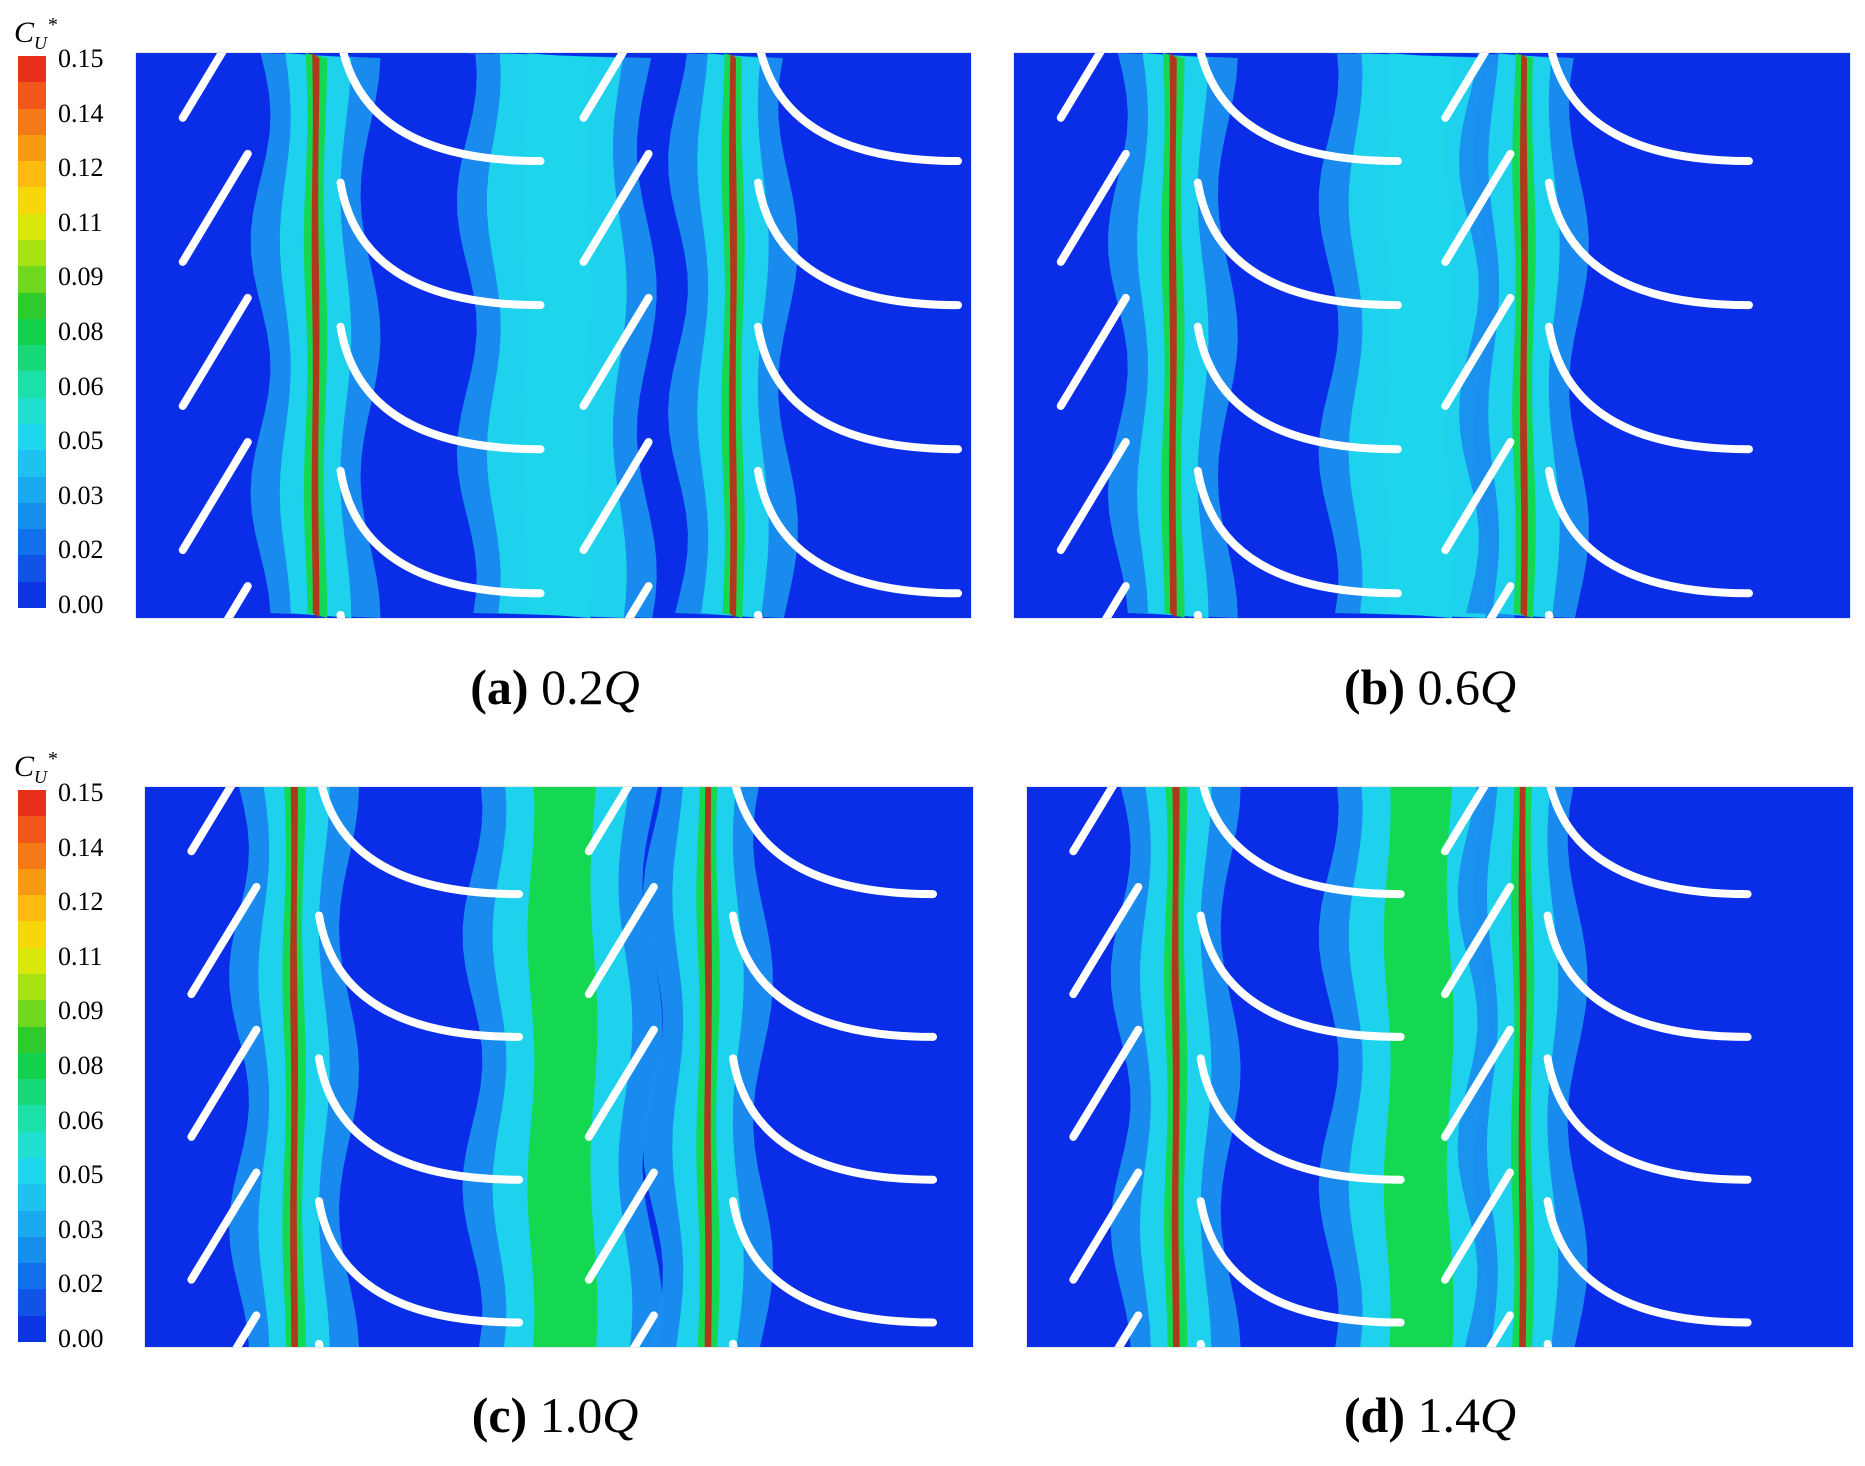  I want to click on colorbar-gradient, so click(32, 332).